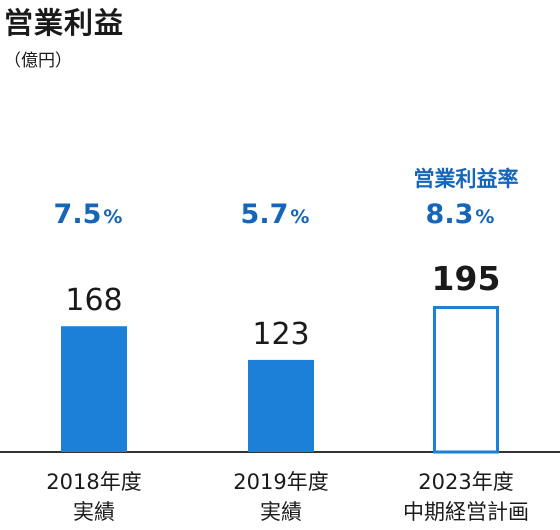  What do you see at coordinates (38, 61) in the screenshot?
I see `unit-label: （億円）` at bounding box center [38, 61].